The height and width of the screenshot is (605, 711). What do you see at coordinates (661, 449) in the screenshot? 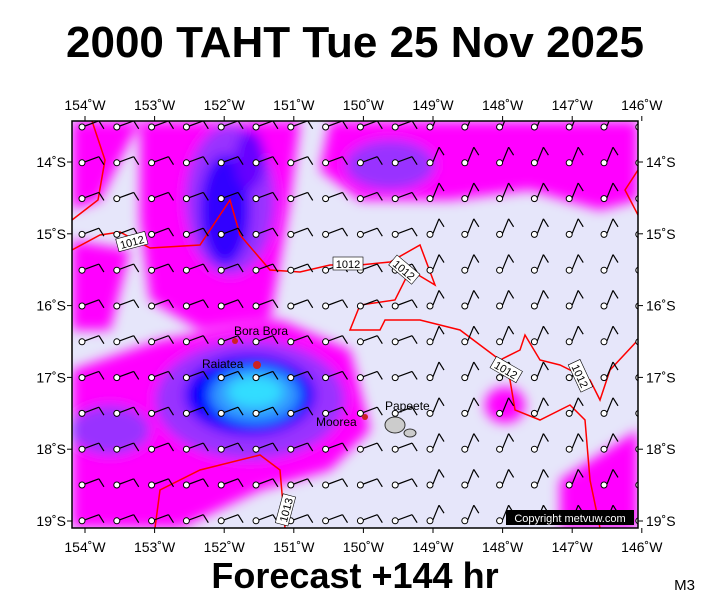
I see `lat-label: 18˚S` at bounding box center [661, 449].